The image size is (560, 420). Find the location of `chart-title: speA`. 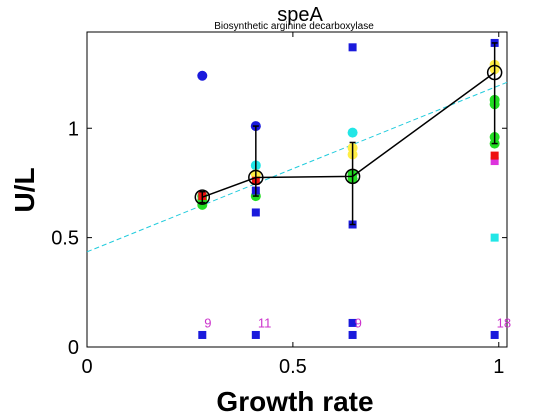

chart-title: speA is located at coordinates (300, 15).